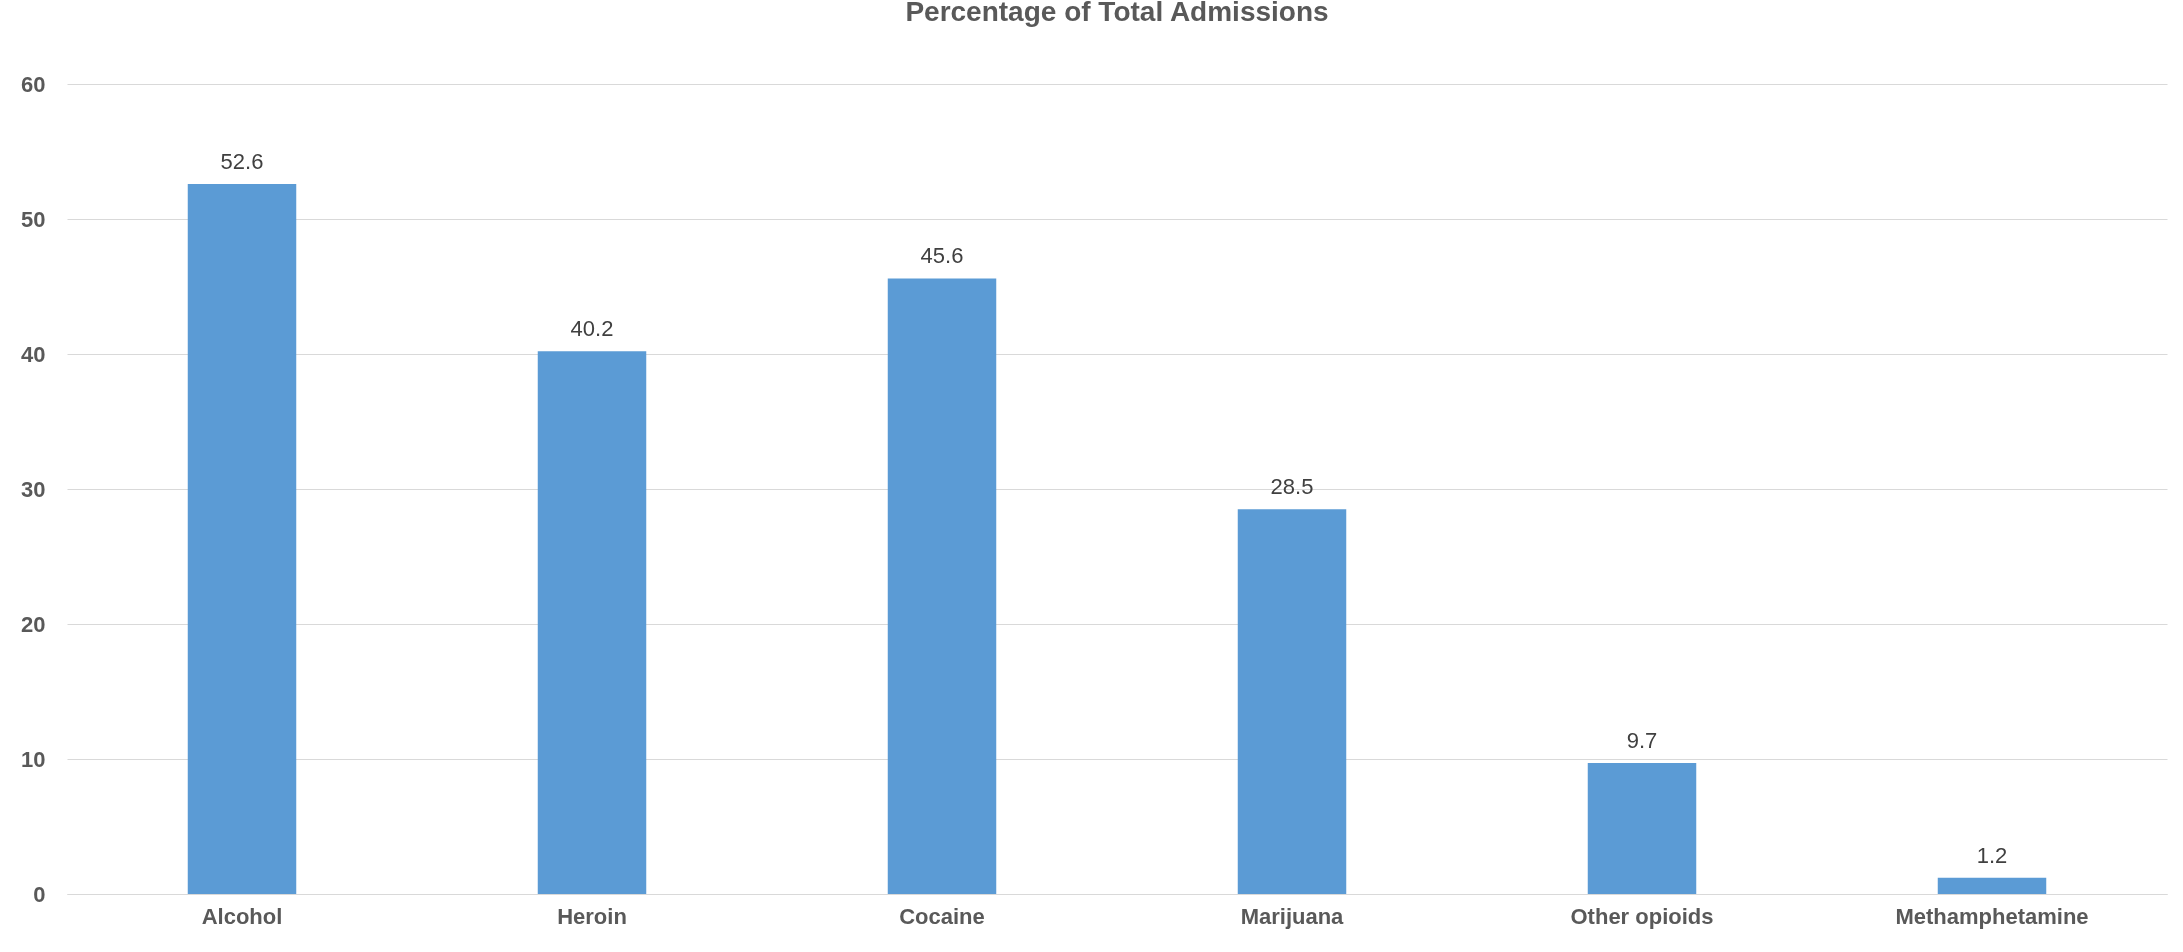 This screenshot has height=952, width=2183. I want to click on data-label: 40.2, so click(592, 329).